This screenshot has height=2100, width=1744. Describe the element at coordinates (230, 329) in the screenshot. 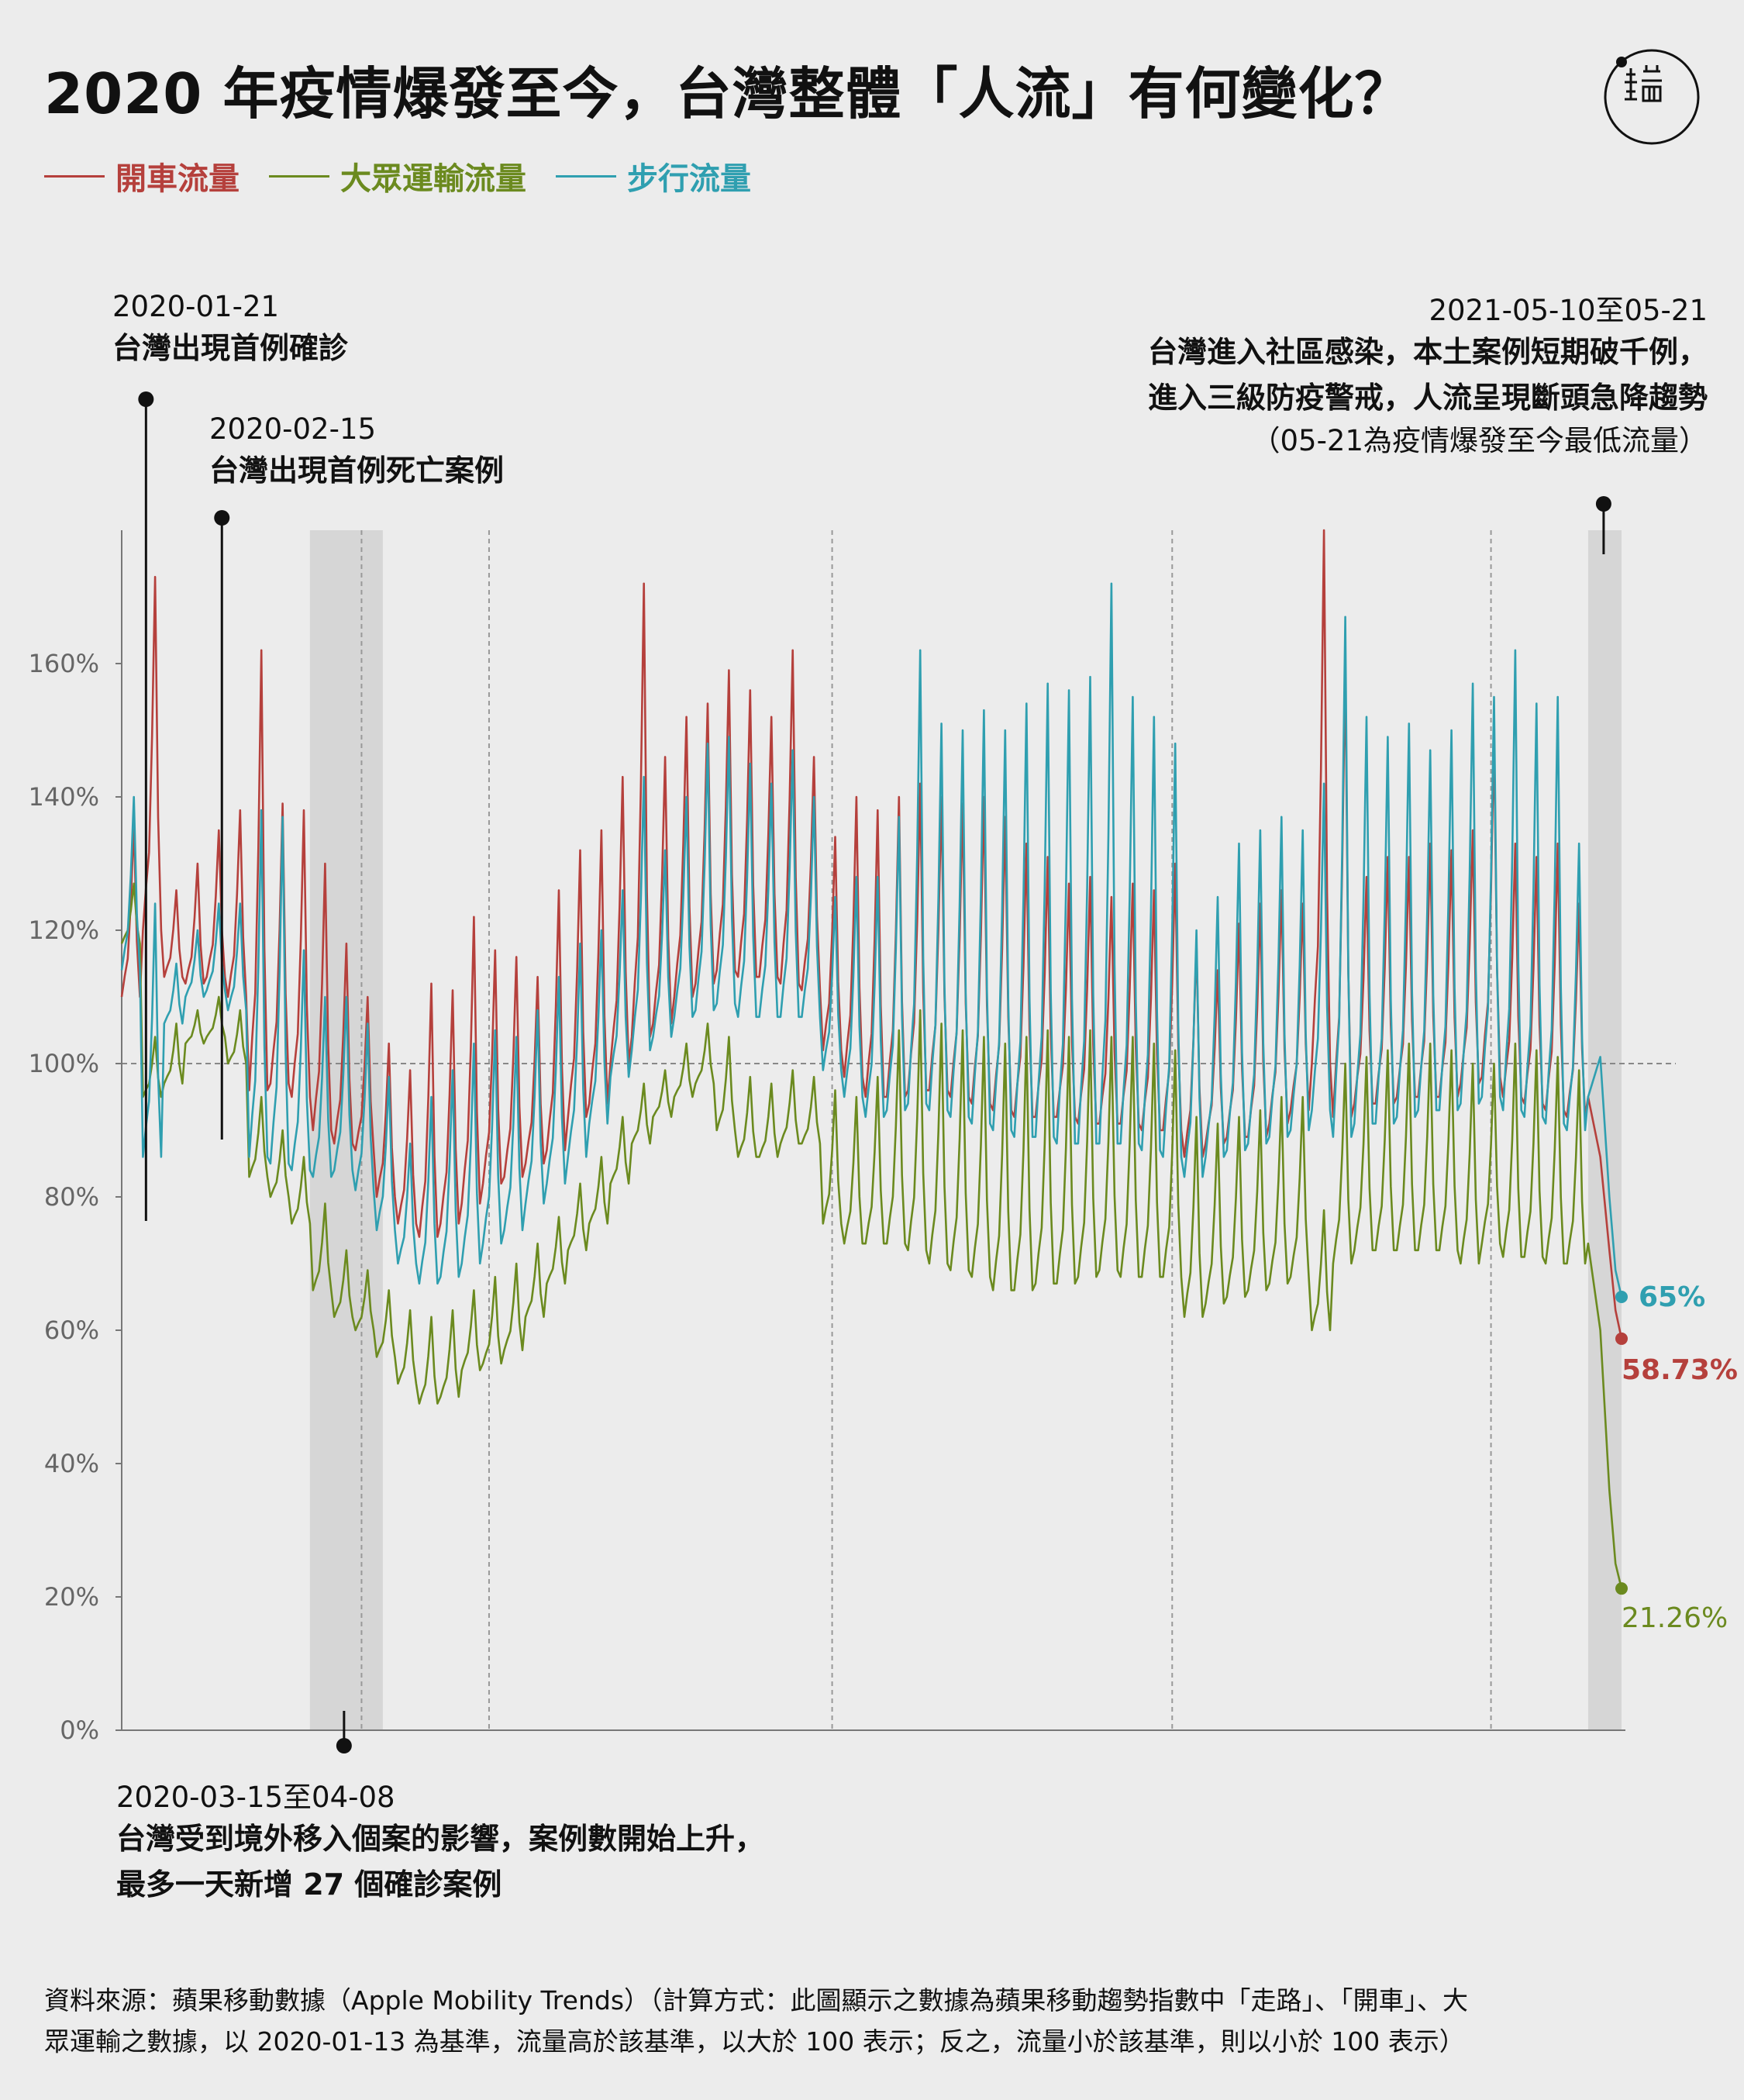

I see `annotation-first-case: 2020-01-21 台灣出現首例確診` at that location.